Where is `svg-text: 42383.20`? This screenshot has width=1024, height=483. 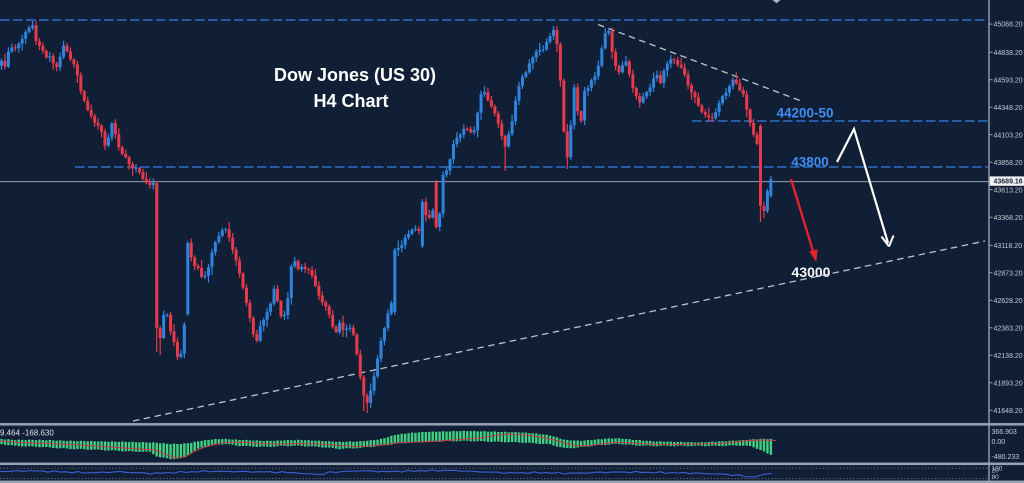 svg-text: 42383.20 is located at coordinates (1008, 328).